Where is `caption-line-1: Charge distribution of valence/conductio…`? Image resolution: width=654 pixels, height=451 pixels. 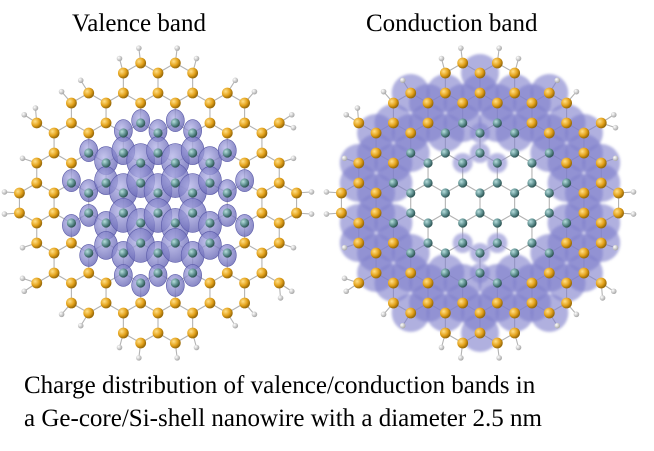
caption-line-1: Charge distribution of valence/conductio… is located at coordinates (280, 385).